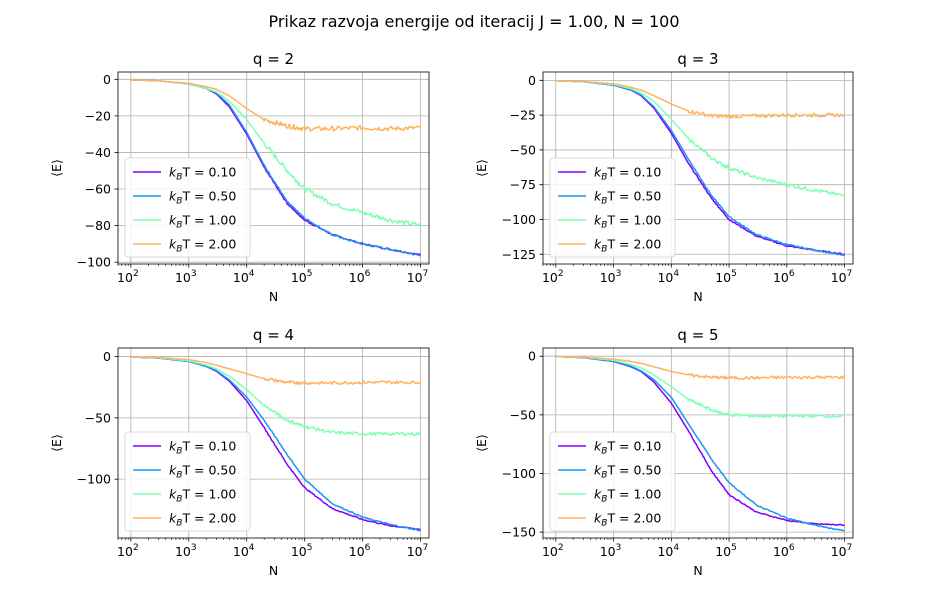  Describe the element at coordinates (98, 189) in the screenshot. I see `y-tick-label: −60` at that location.